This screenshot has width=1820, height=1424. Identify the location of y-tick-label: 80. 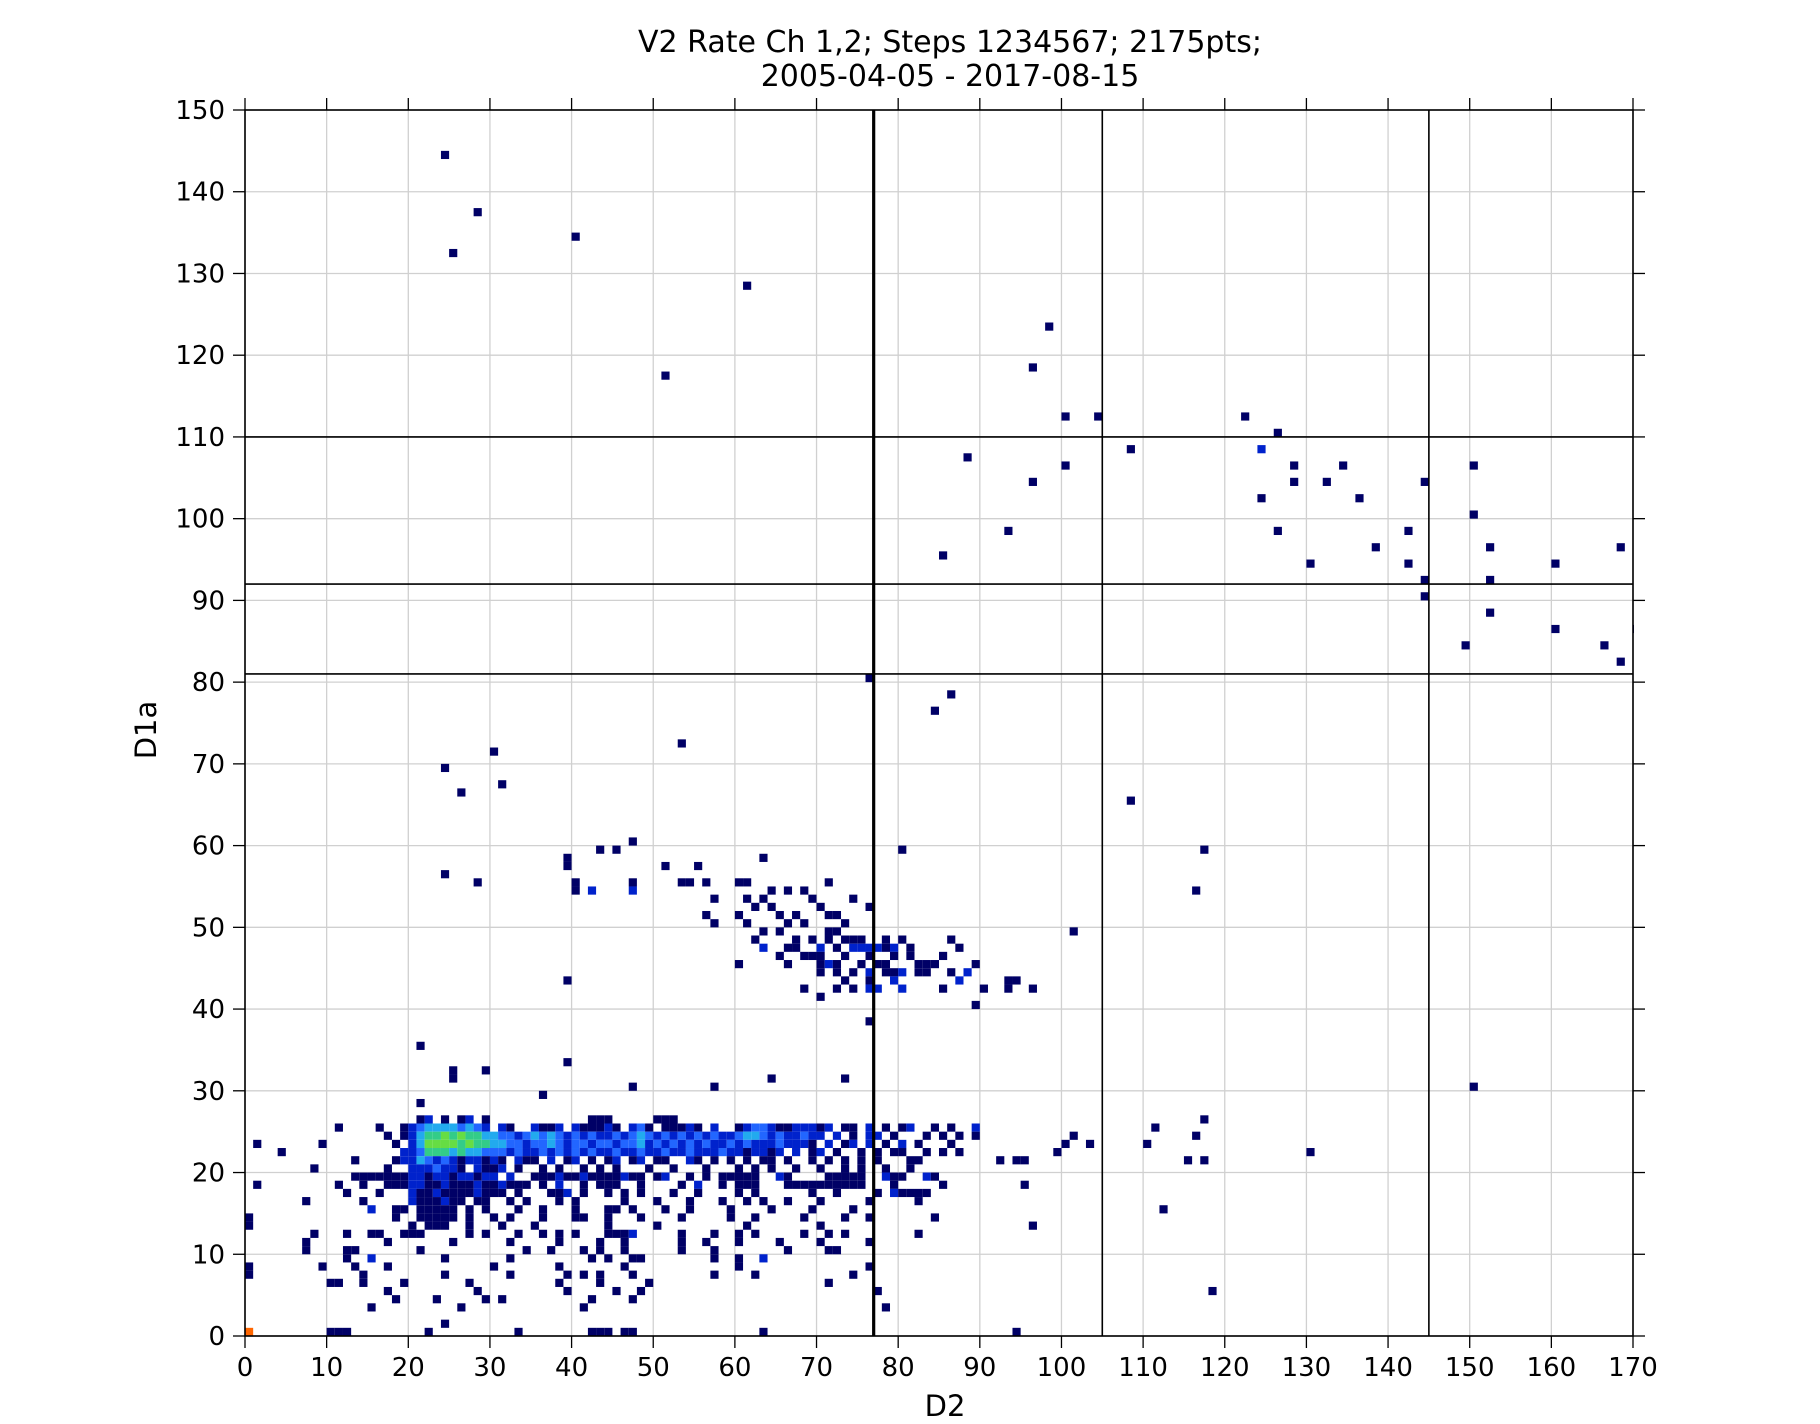
(208, 683).